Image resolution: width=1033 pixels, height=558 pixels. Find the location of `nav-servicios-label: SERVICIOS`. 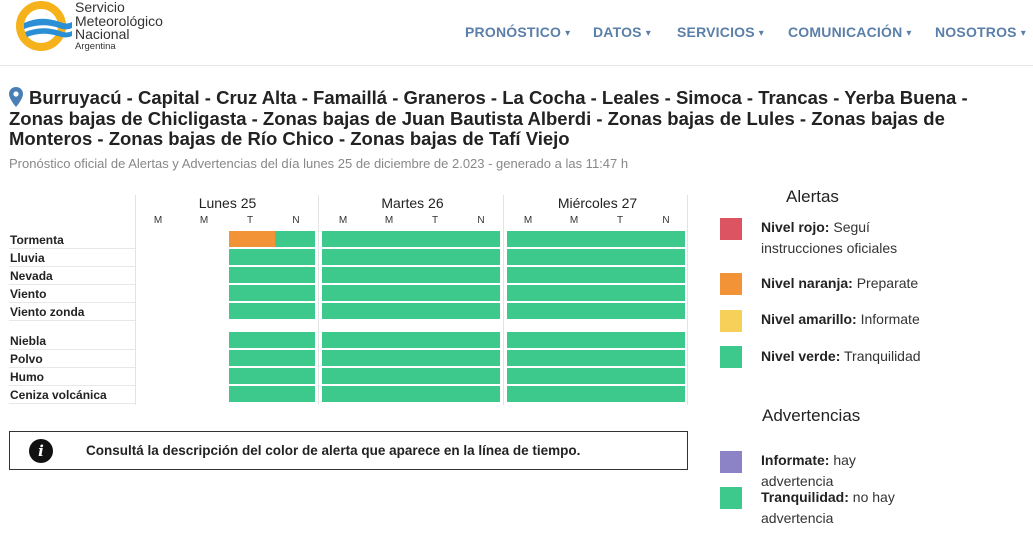

nav-servicios-label: SERVICIOS is located at coordinates (716, 32).